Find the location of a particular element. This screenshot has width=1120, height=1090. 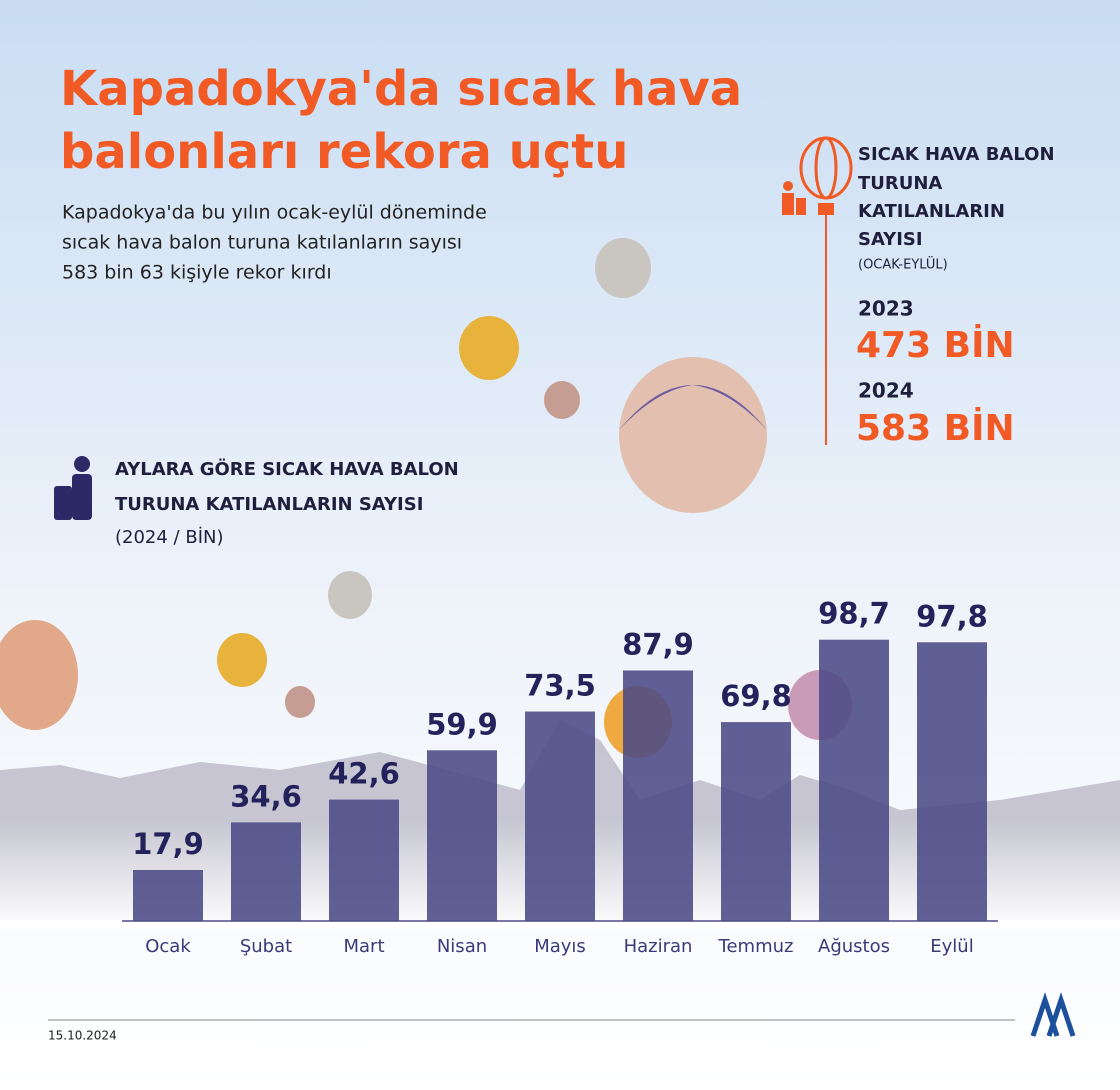

chart-title: TURUNA KATILANLARIN SAYISI is located at coordinates (269, 504).